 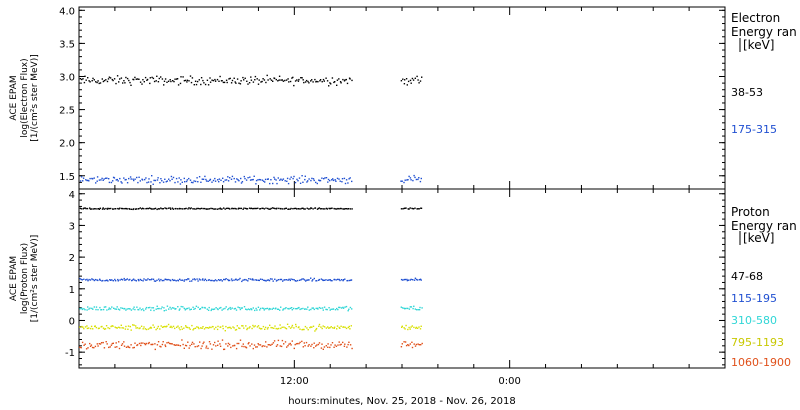 What do you see at coordinates (747, 276) in the screenshot?
I see `legend-entry: 47-68` at bounding box center [747, 276].